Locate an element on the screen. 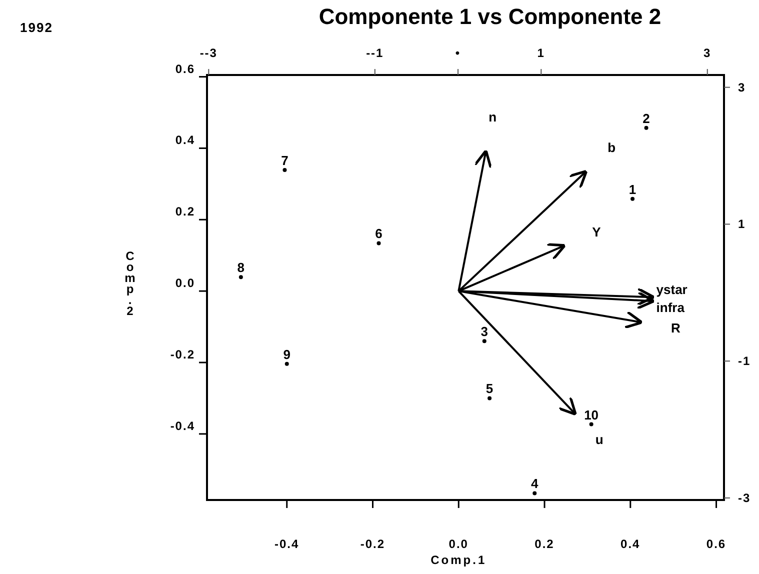 The height and width of the screenshot is (574, 759). y-tick-label: 0.0 is located at coordinates (185, 283).